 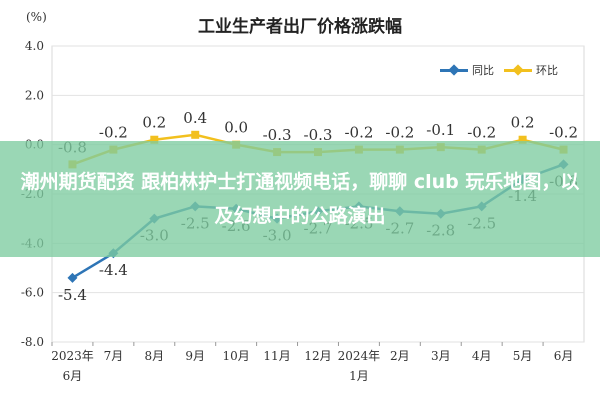 What do you see at coordinates (113, 270) in the screenshot?
I see `data-label-yoy: -4.4` at bounding box center [113, 270].